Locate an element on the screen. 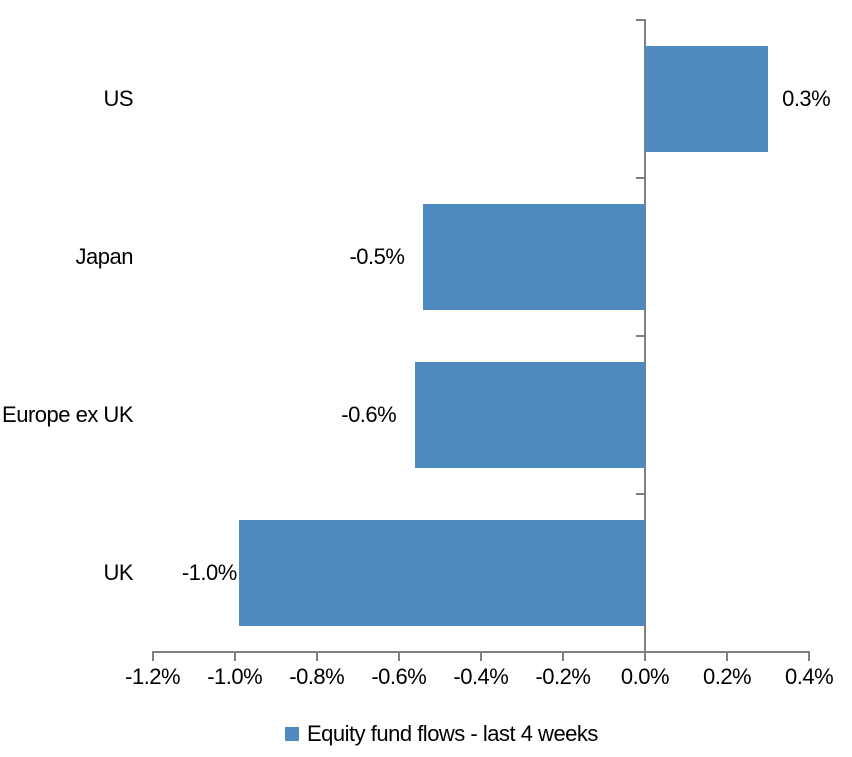 The height and width of the screenshot is (757, 852). x-axis-tick-label: 0.4% is located at coordinates (809, 676).